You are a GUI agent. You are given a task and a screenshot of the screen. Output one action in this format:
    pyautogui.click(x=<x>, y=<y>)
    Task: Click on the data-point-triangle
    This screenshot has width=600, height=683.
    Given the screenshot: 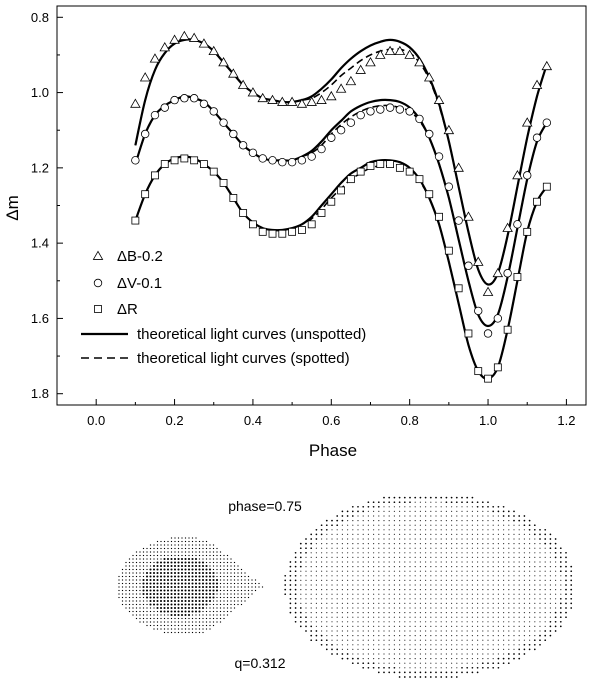 What is the action you would take?
    pyautogui.click(x=409, y=54)
    